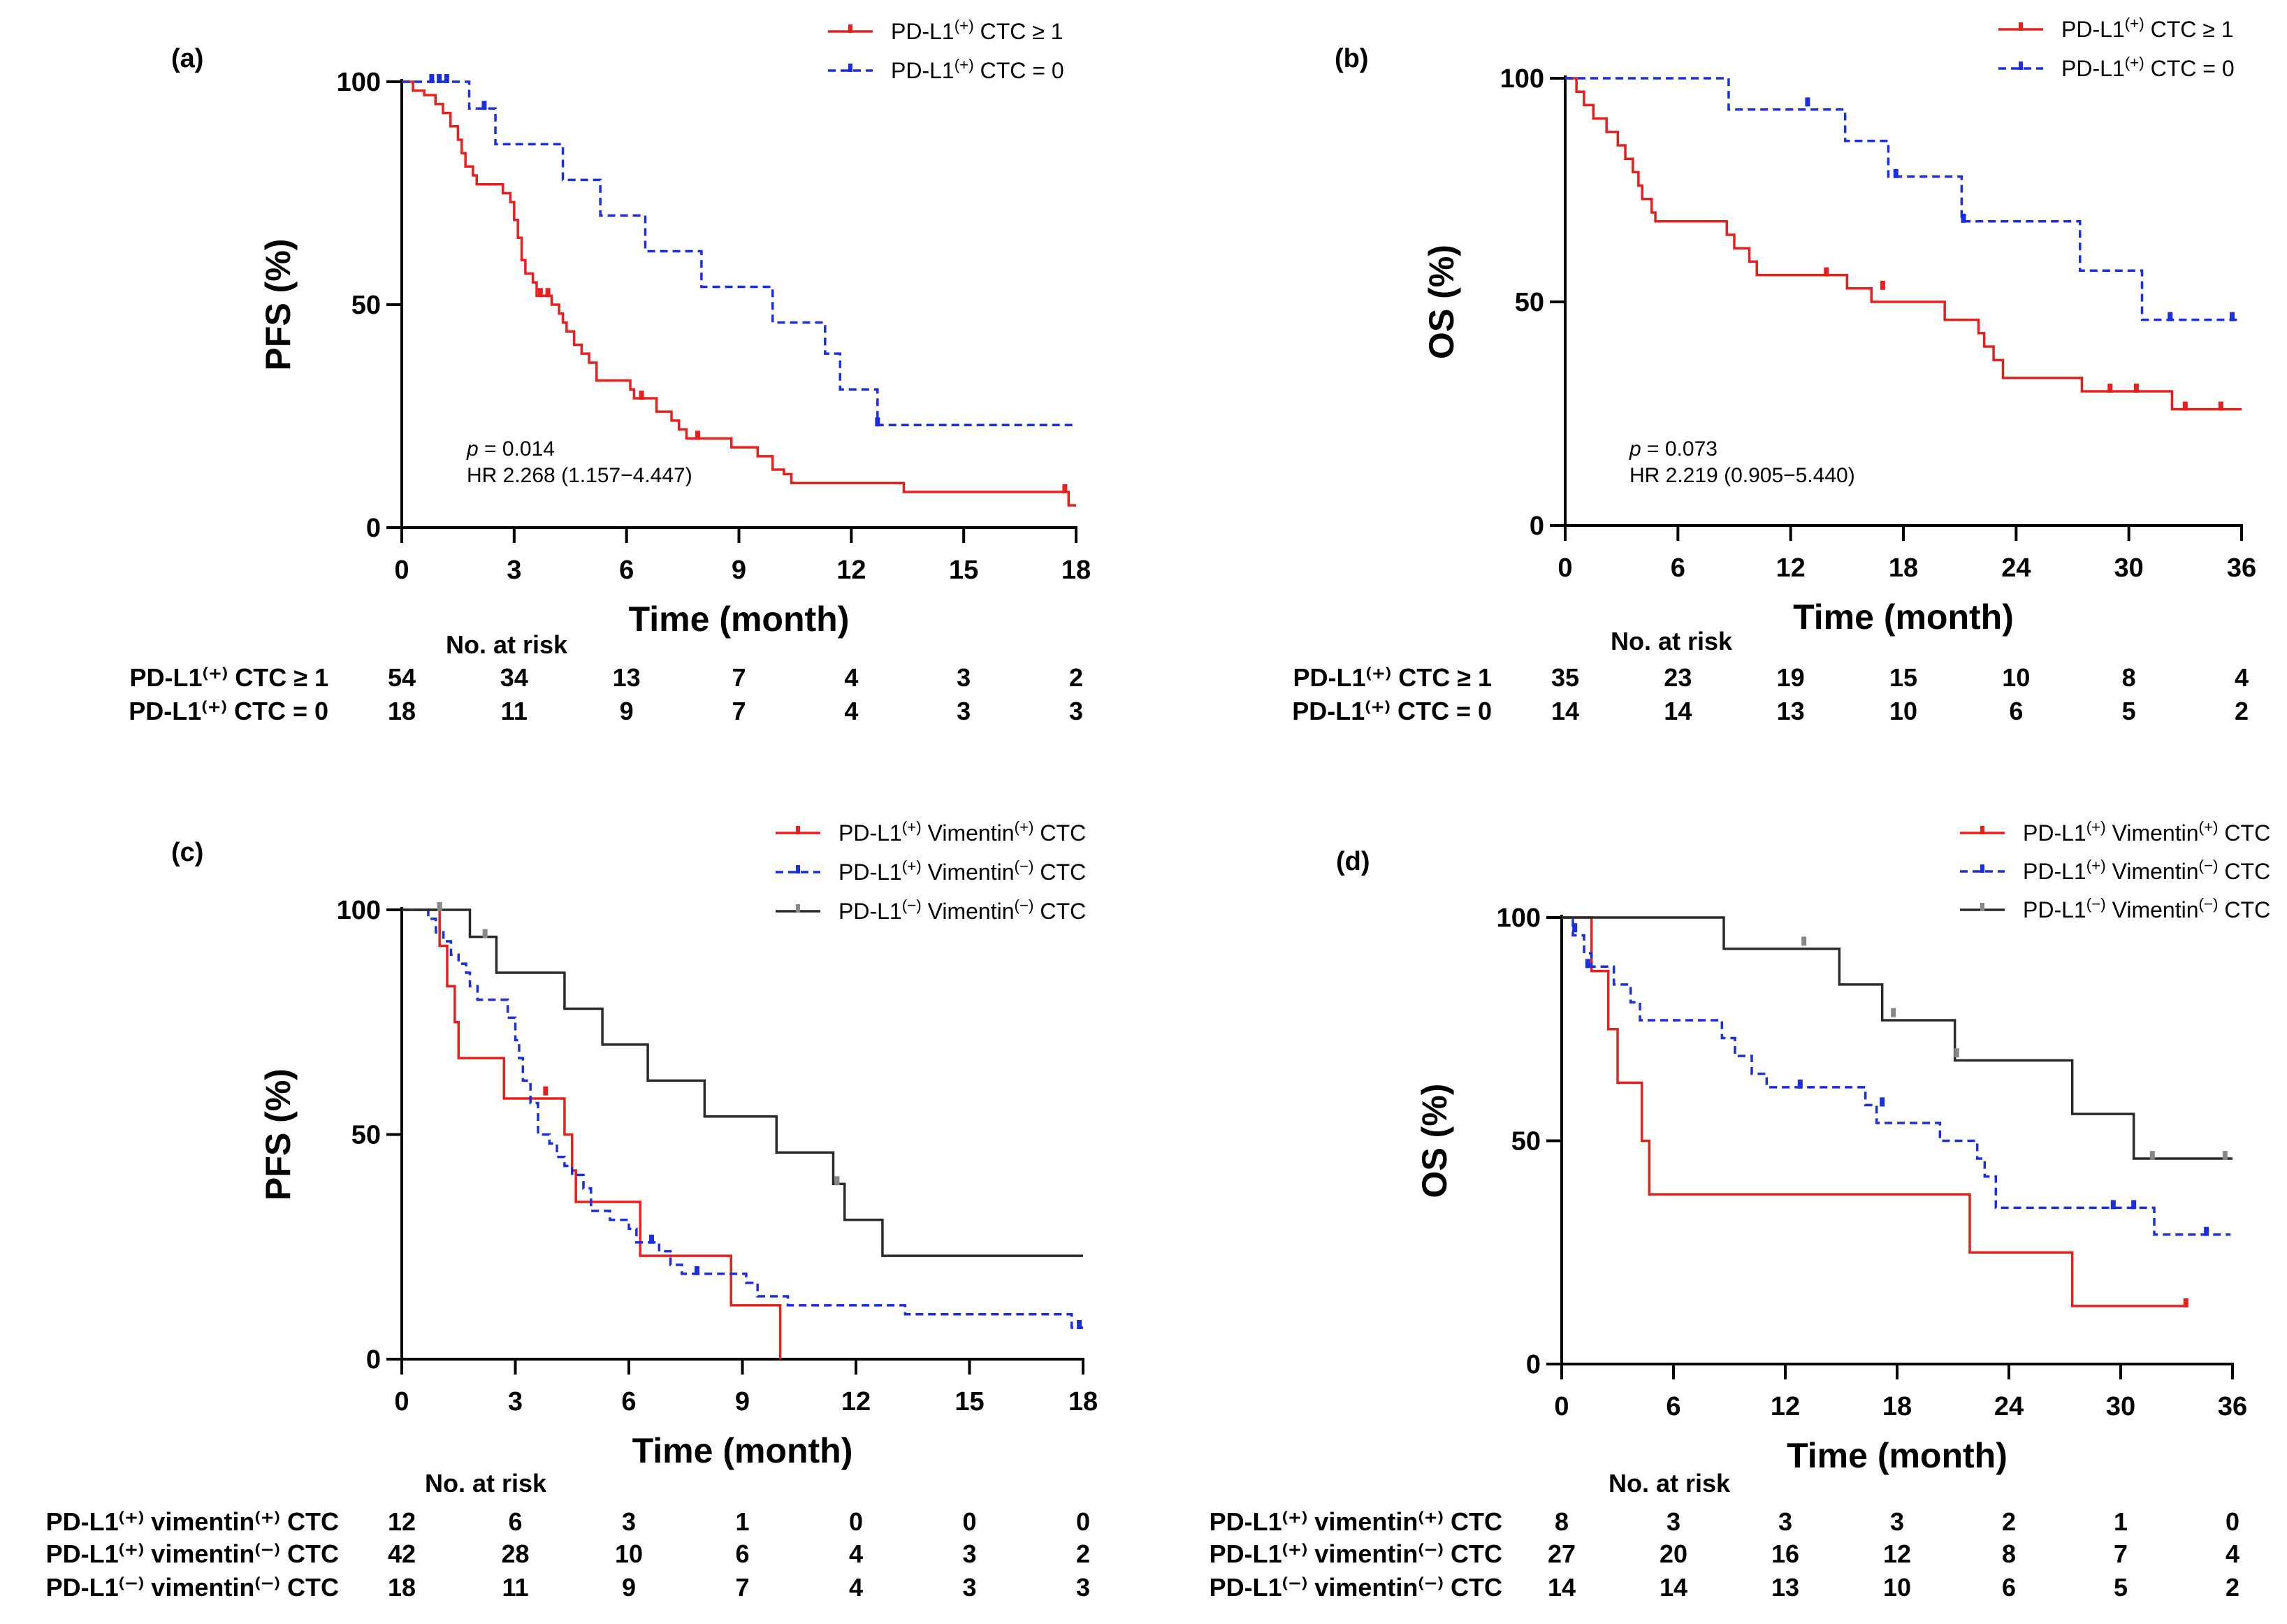  What do you see at coordinates (279, 1135) in the screenshot?
I see `y-axis-label: PFS (%)` at bounding box center [279, 1135].